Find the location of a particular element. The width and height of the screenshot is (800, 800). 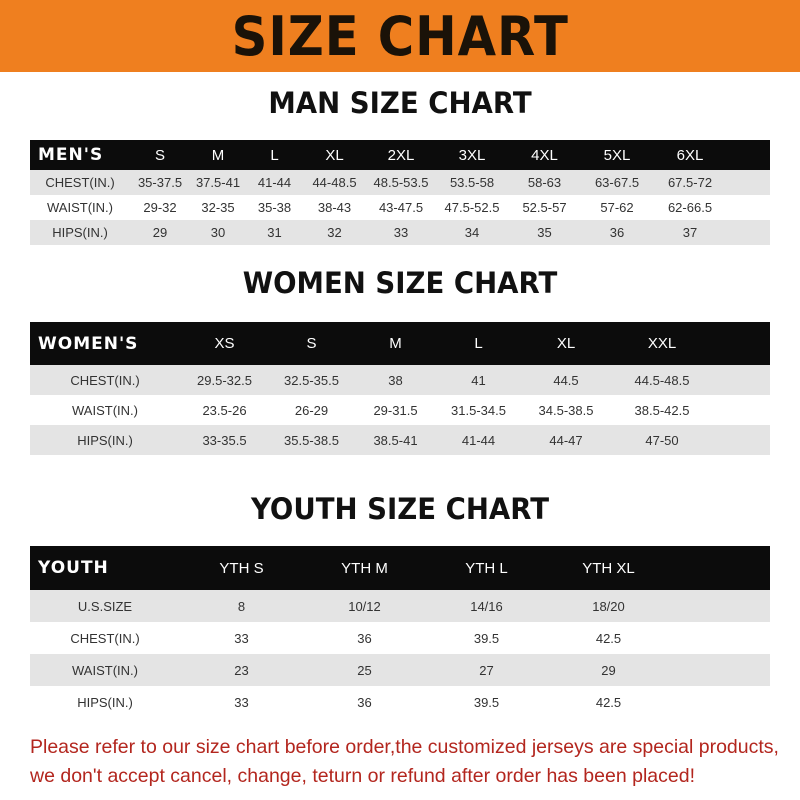

size-value: 38.5-42.5 is located at coordinates (662, 410).